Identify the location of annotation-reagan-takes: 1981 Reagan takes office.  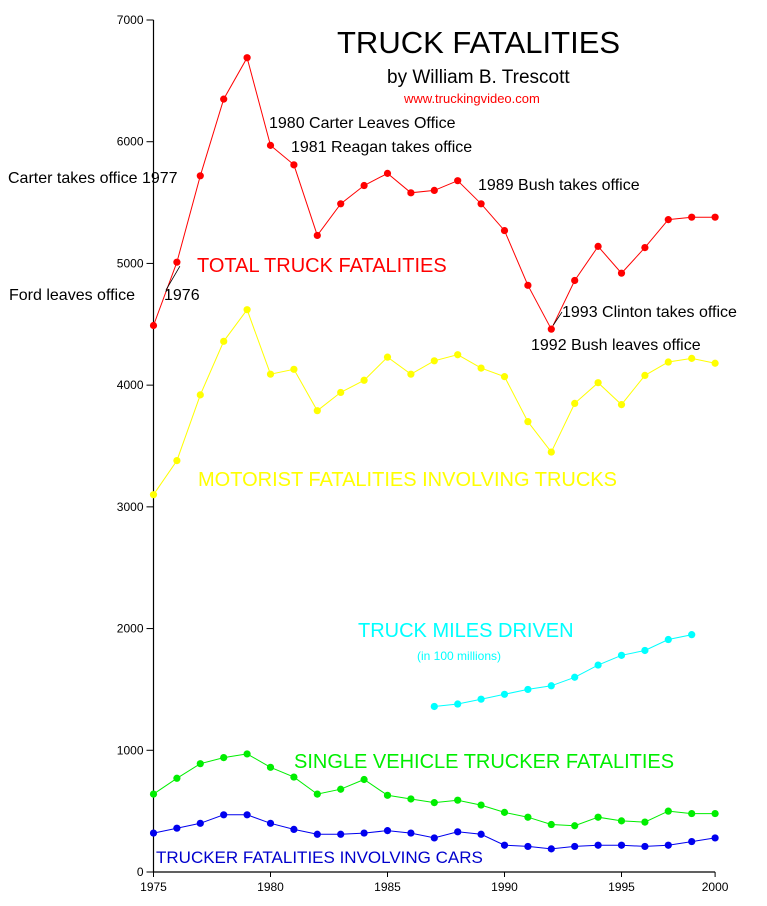
(382, 147).